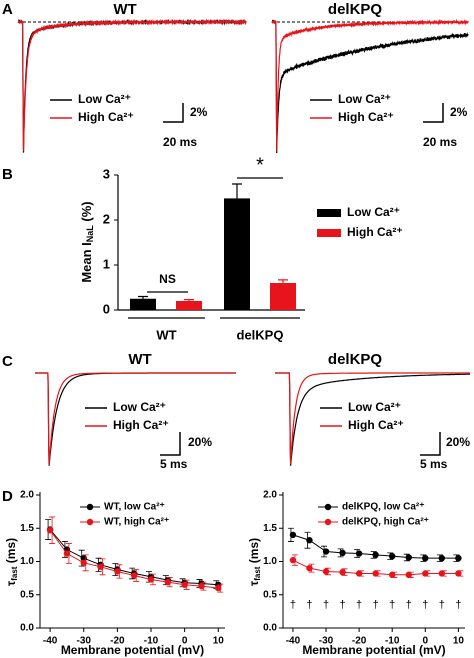 The height and width of the screenshot is (658, 474). I want to click on panel-label: C, so click(7, 361).